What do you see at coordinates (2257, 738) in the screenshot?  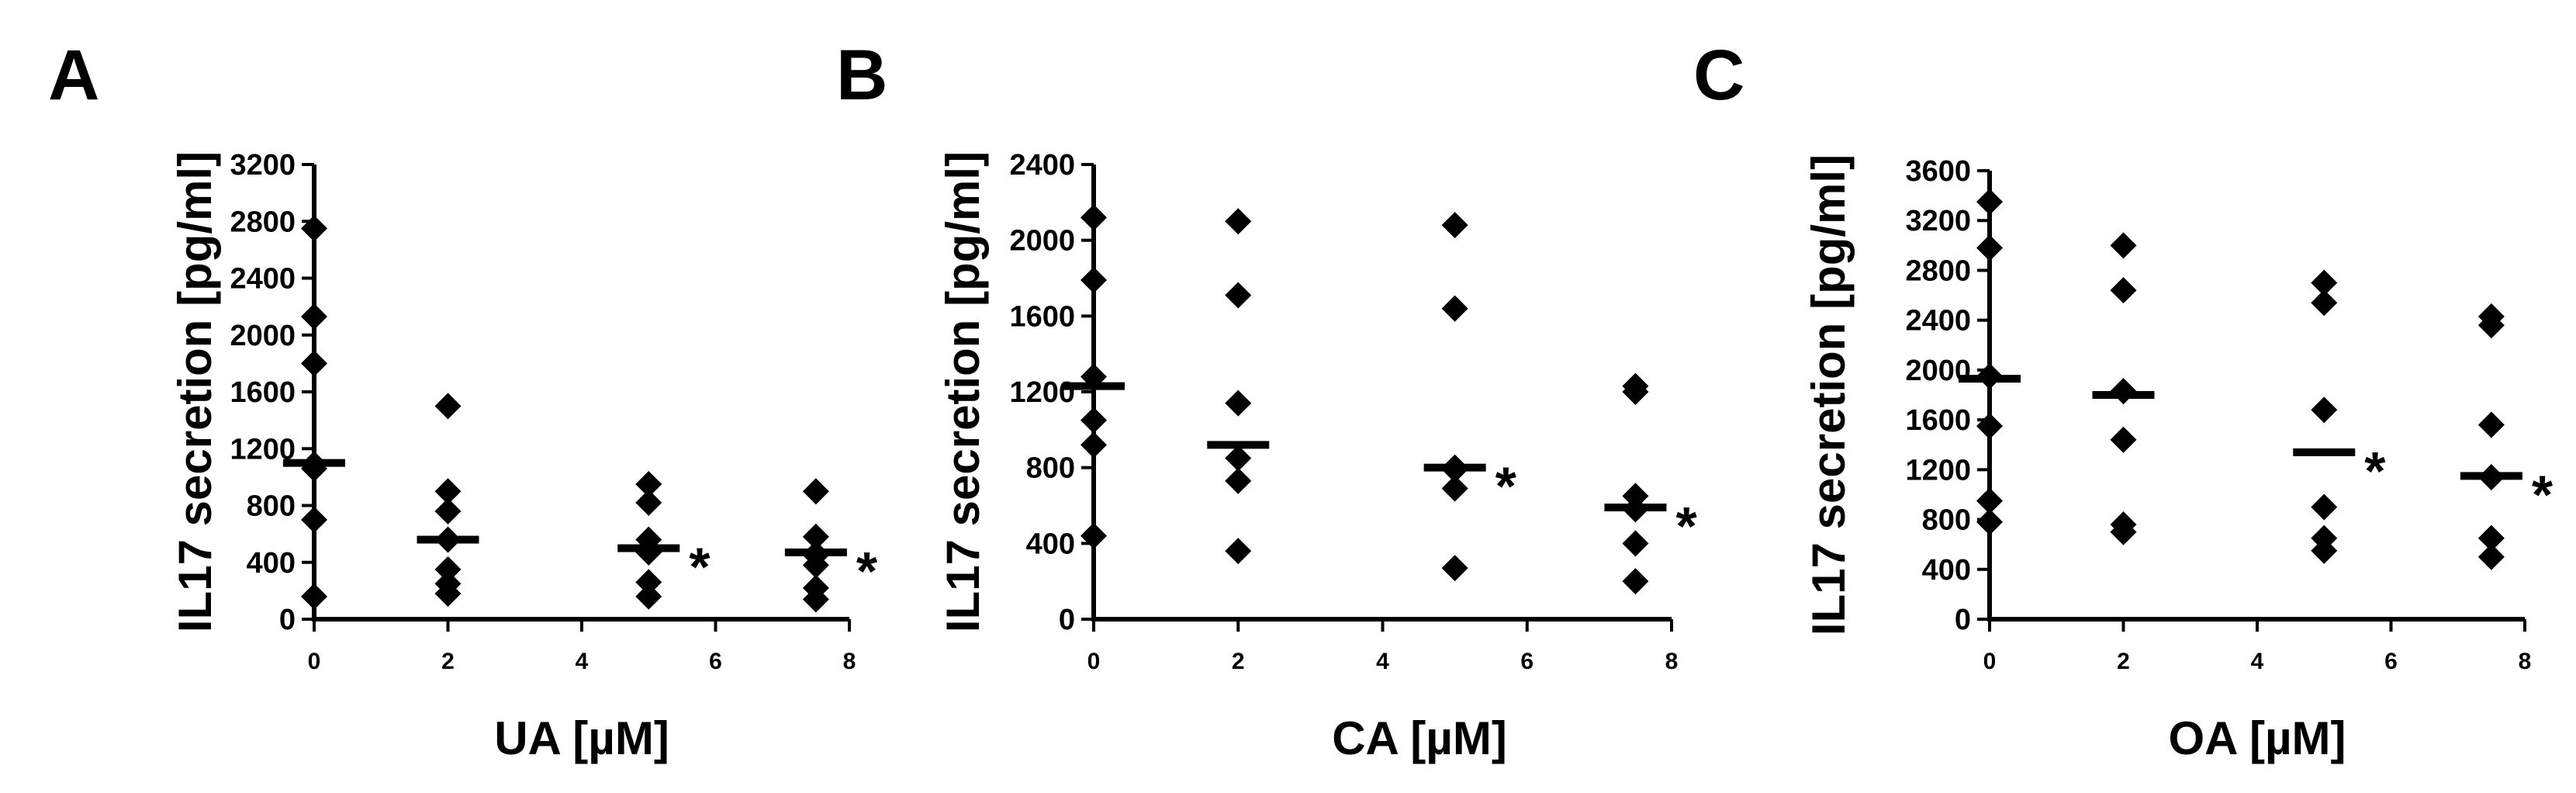 I see `x-axis-title: OA [µM]` at bounding box center [2257, 738].